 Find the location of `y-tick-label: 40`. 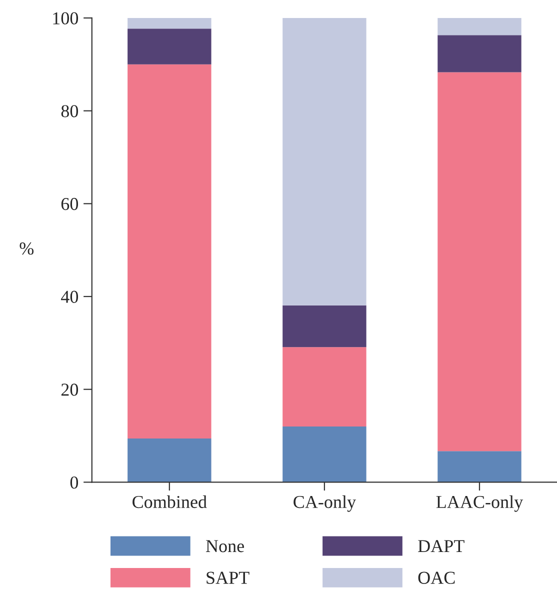

y-tick-label: 40 is located at coordinates (69, 296).